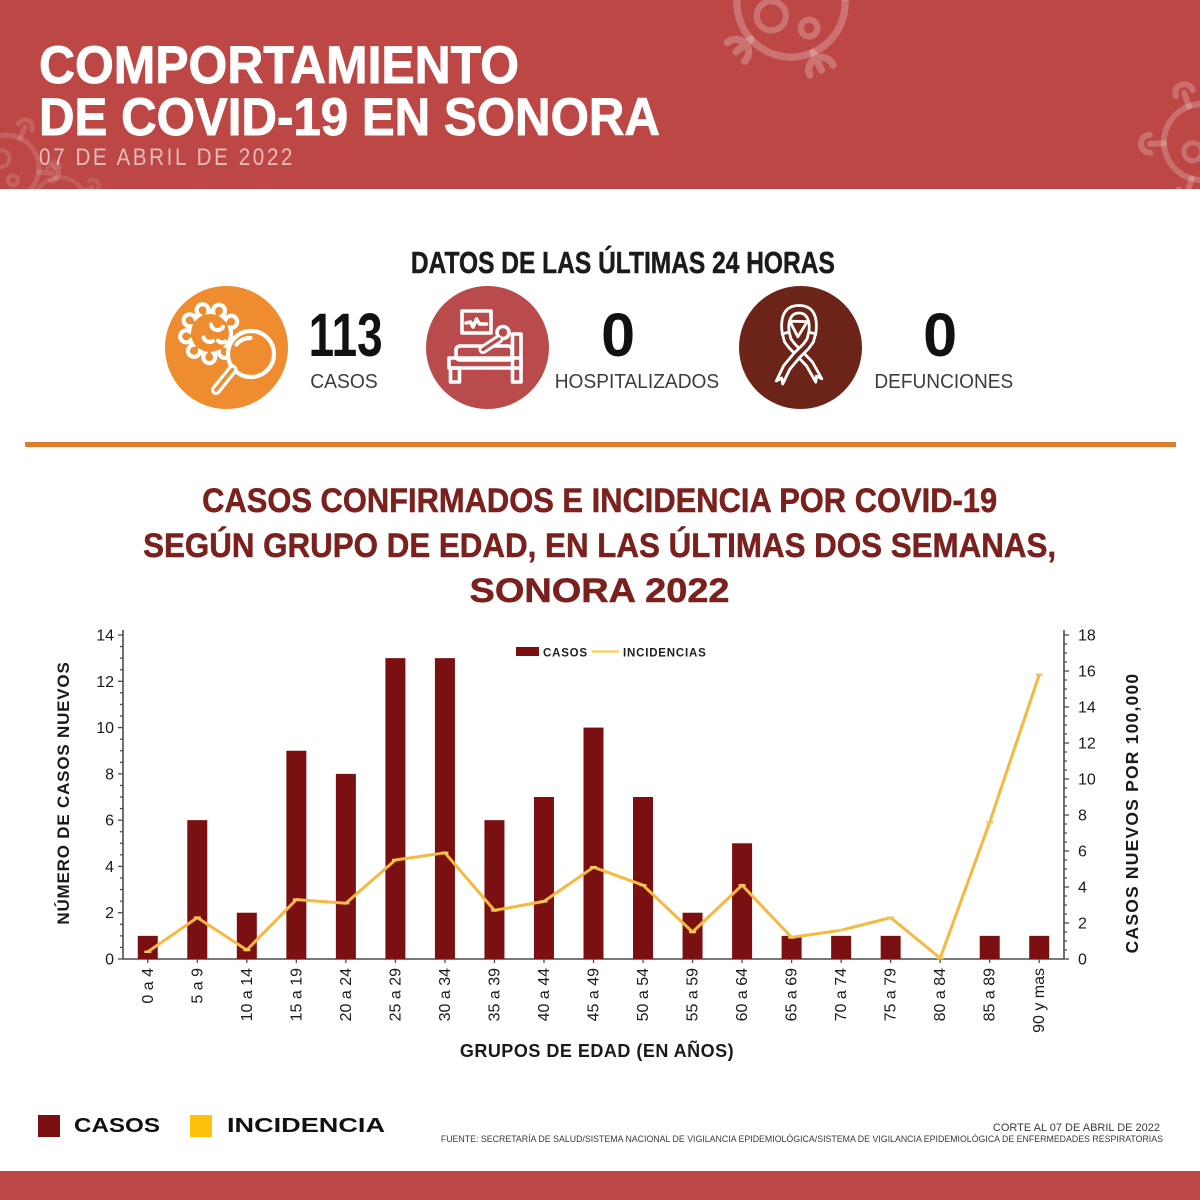 This screenshot has height=1200, width=1200. What do you see at coordinates (1039, 1000) in the screenshot?
I see `svg-text: 90 y mas` at bounding box center [1039, 1000].